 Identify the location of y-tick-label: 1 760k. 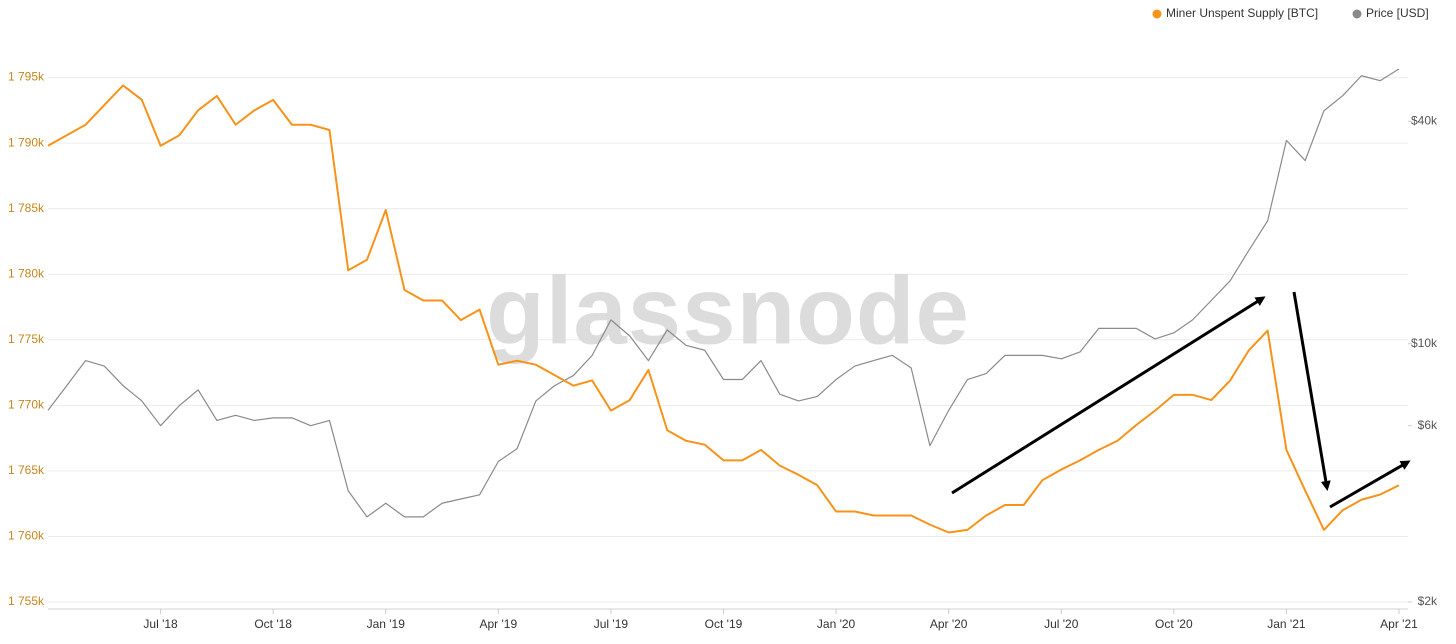
(26, 536).